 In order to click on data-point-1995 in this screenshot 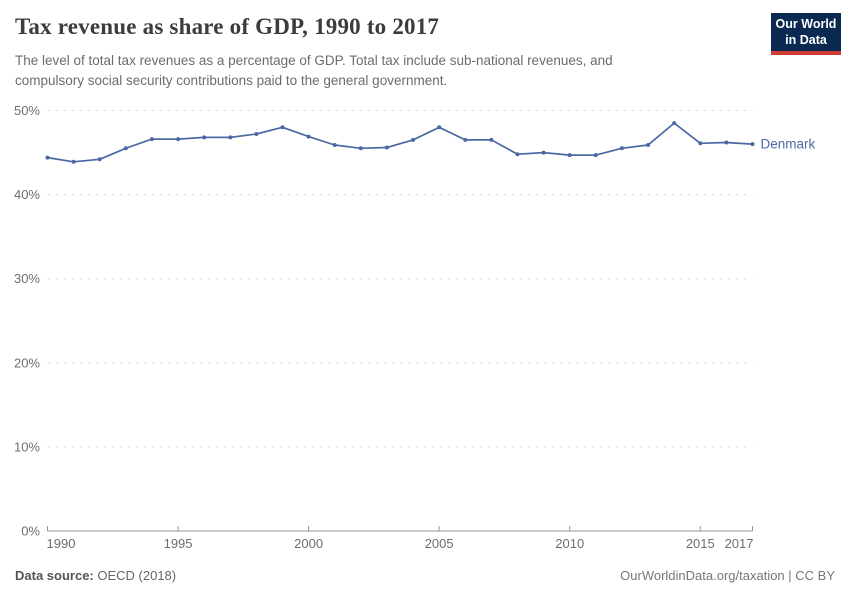, I will do `click(178, 139)`.